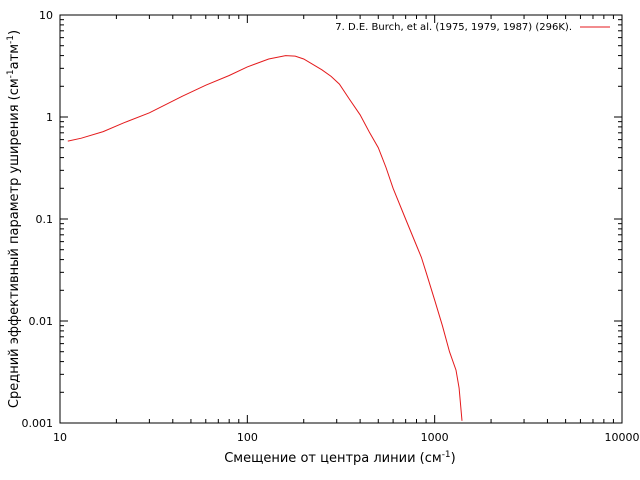 The width and height of the screenshot is (640, 480). I want to click on x-axis-label-main: Смещение от центра линии (см, so click(332, 458).